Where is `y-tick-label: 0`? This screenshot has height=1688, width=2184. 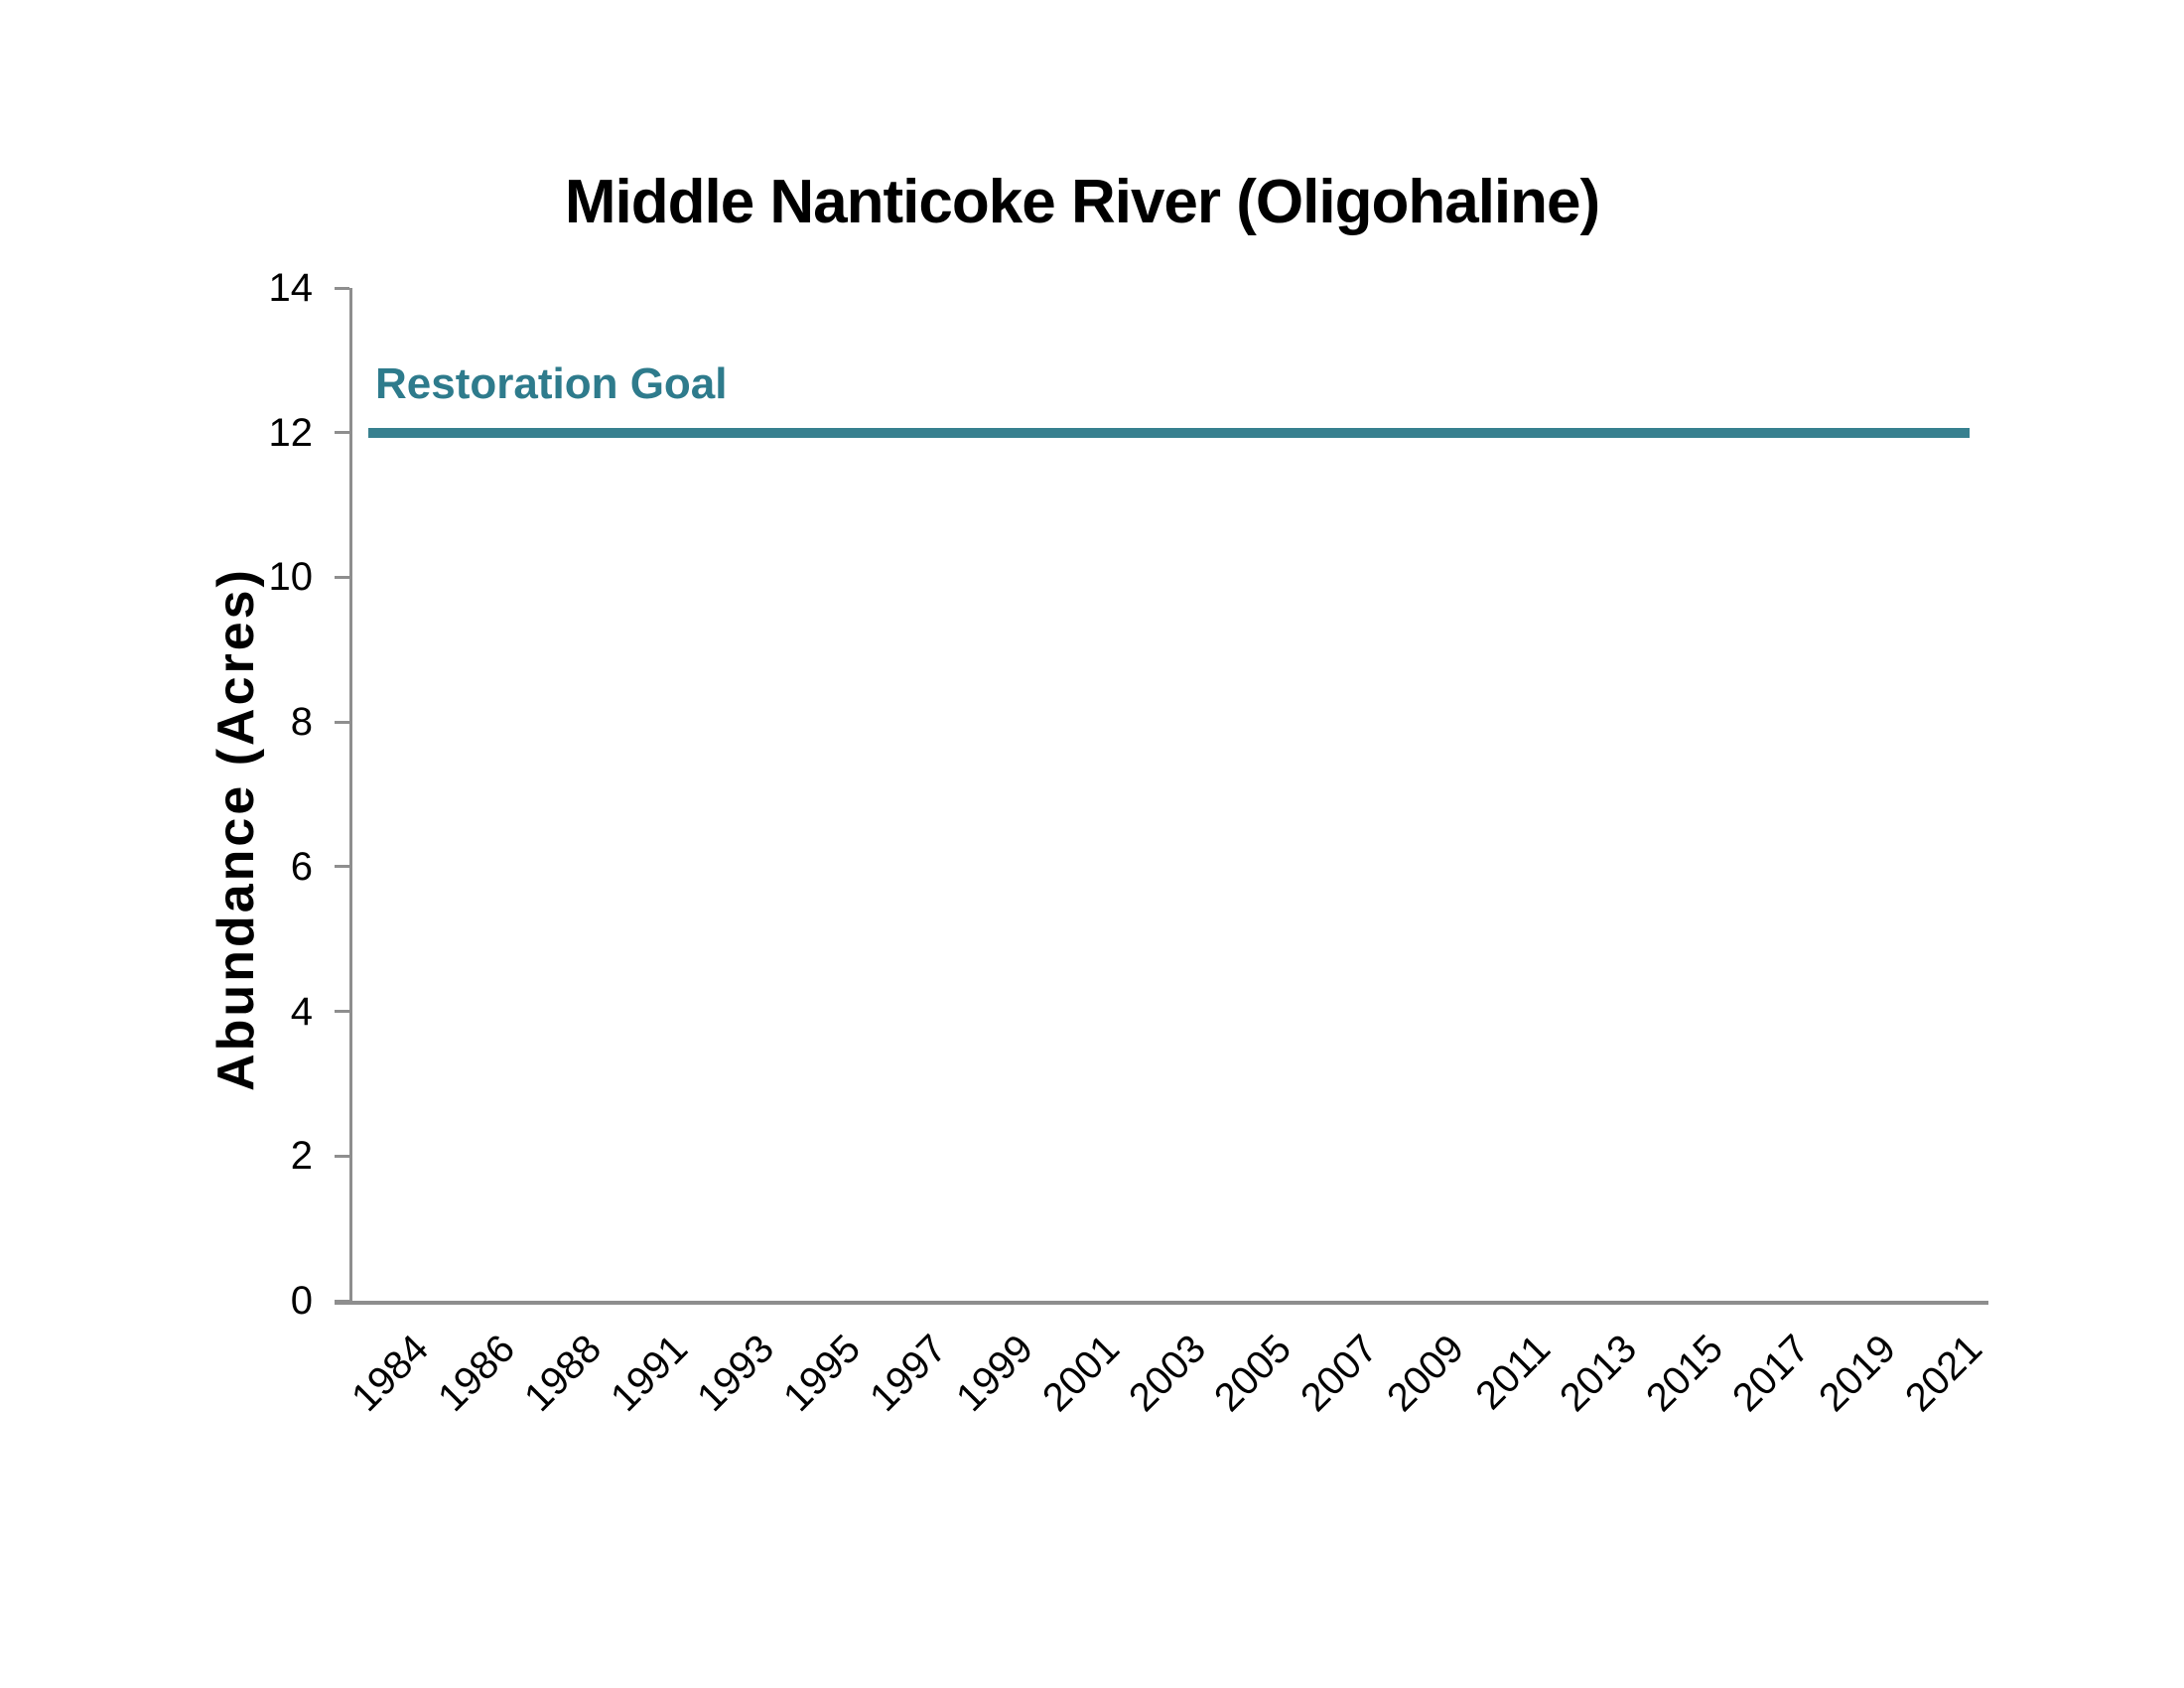 y-tick-label: 0 is located at coordinates (301, 1301).